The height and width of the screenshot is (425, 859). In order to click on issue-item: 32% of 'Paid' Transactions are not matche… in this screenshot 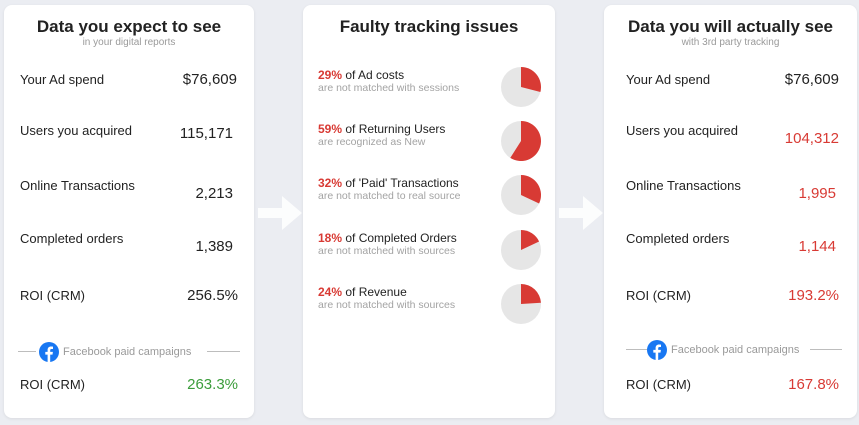, I will do `click(429, 197)`.